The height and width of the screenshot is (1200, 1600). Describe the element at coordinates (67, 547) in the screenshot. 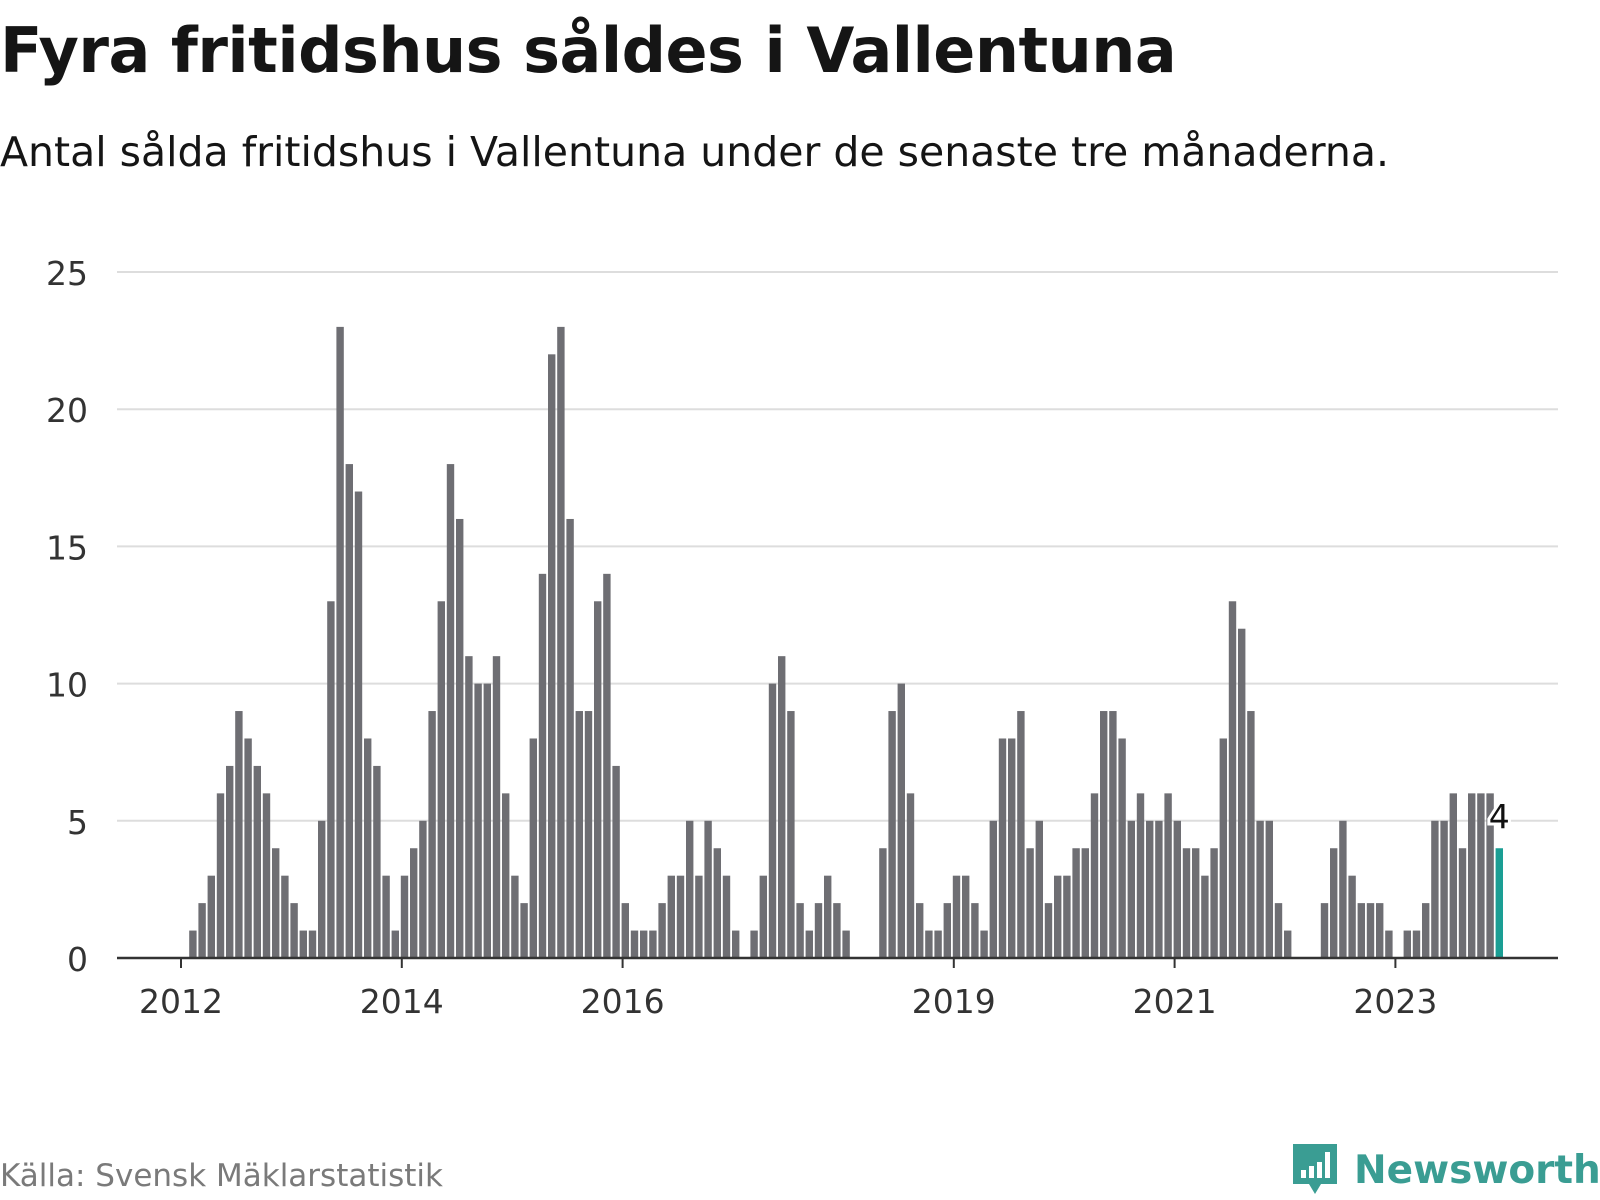

I see `y-tick-label: 15` at that location.